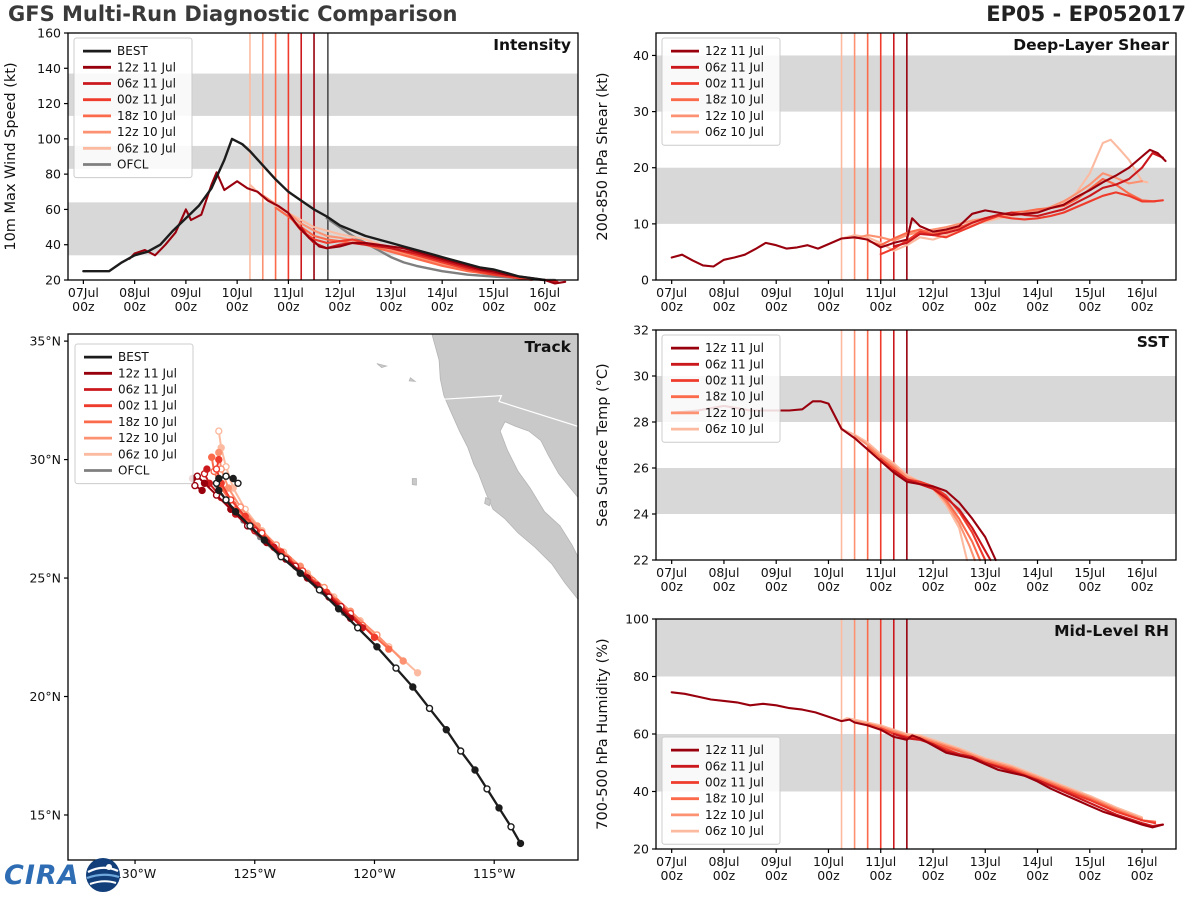 Image resolution: width=1200 pixels, height=900 pixels. What do you see at coordinates (132, 51) in the screenshot?
I see `legend-label: BEST` at bounding box center [132, 51].